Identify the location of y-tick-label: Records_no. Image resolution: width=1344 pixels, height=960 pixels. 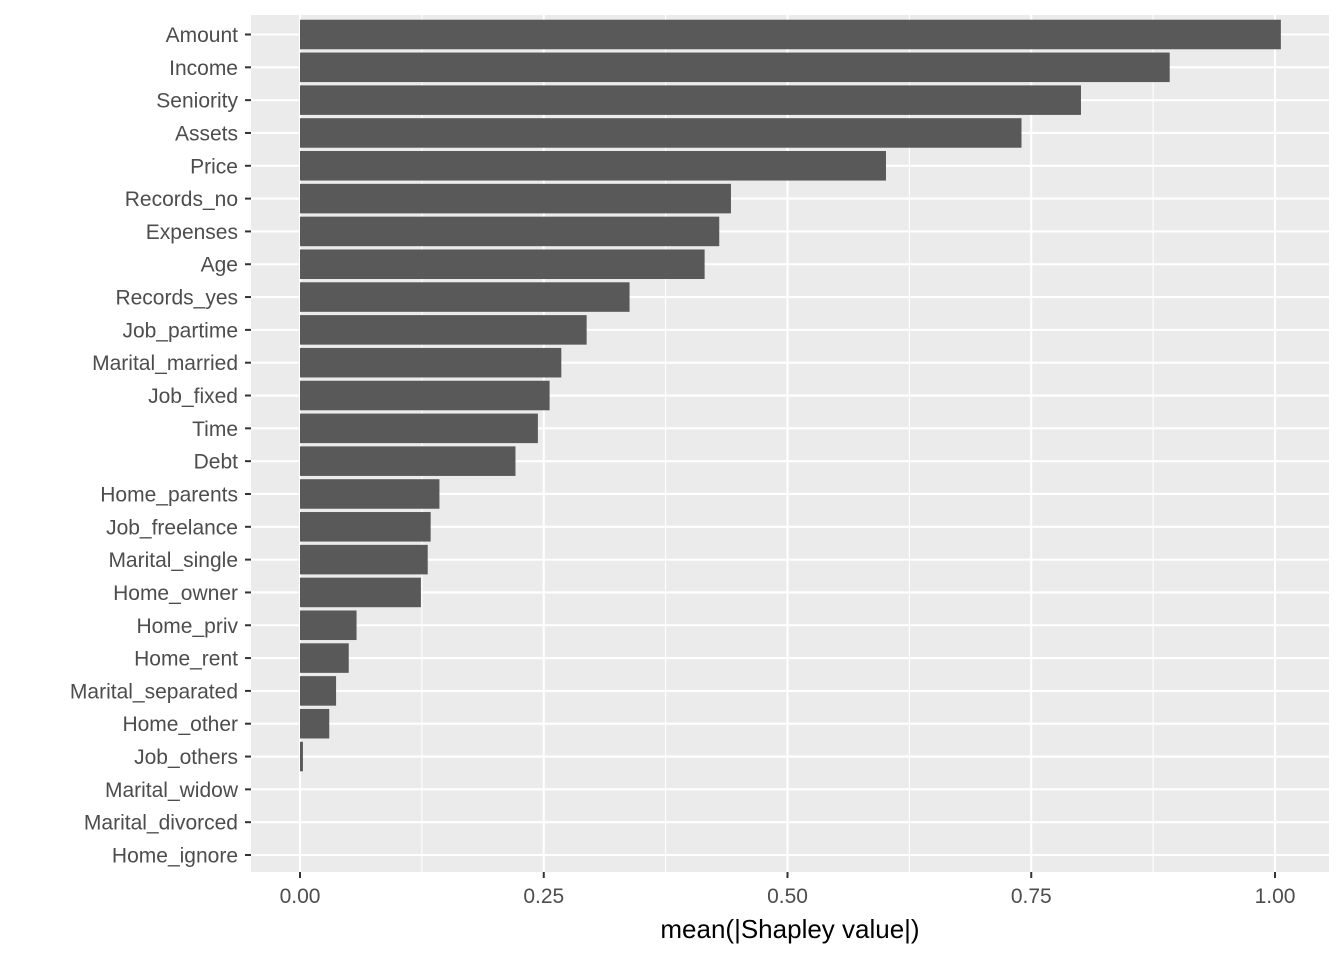
(181, 199).